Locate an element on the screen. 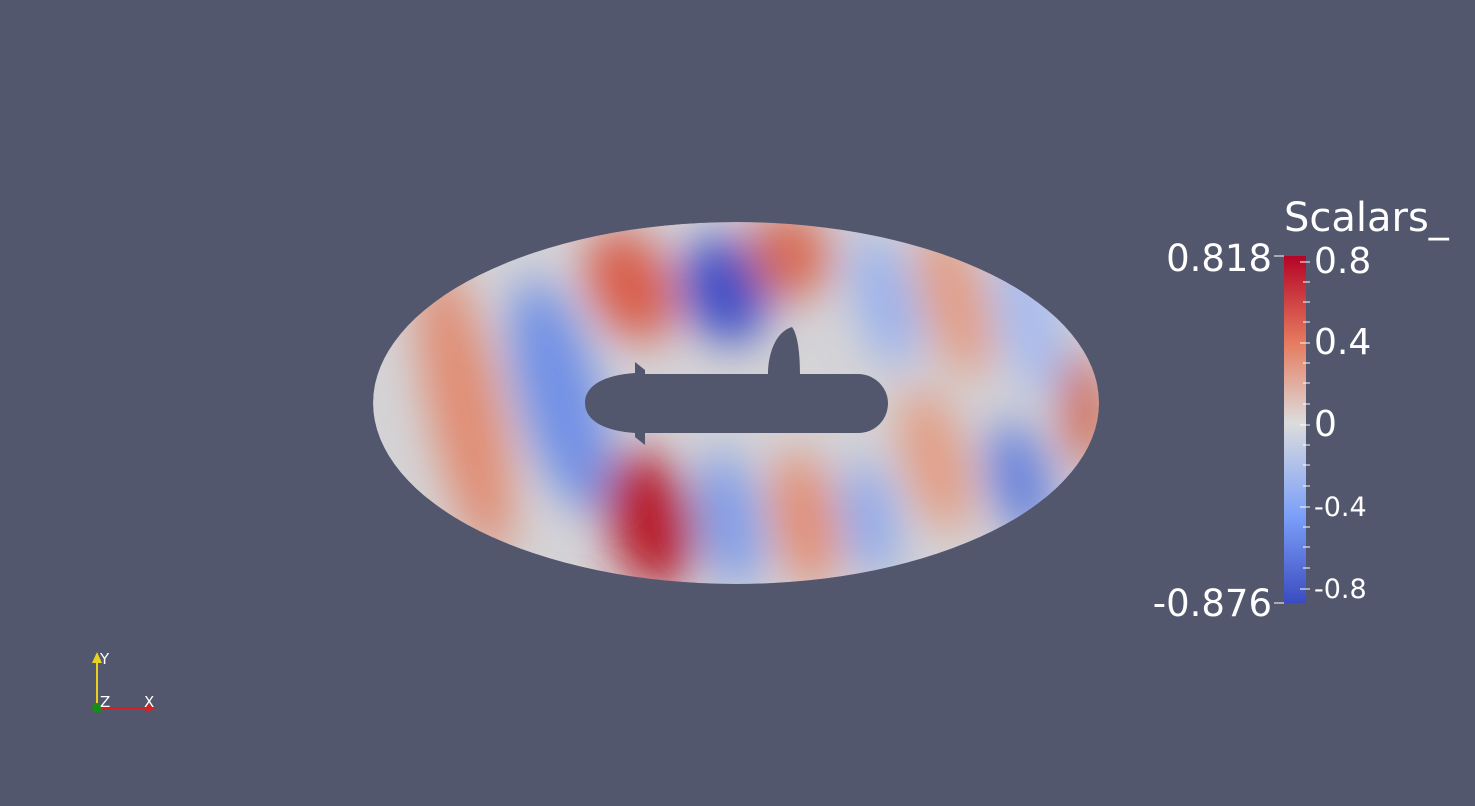 Image resolution: width=1475 pixels, height=806 pixels. z-axis-dot is located at coordinates (97, 708).